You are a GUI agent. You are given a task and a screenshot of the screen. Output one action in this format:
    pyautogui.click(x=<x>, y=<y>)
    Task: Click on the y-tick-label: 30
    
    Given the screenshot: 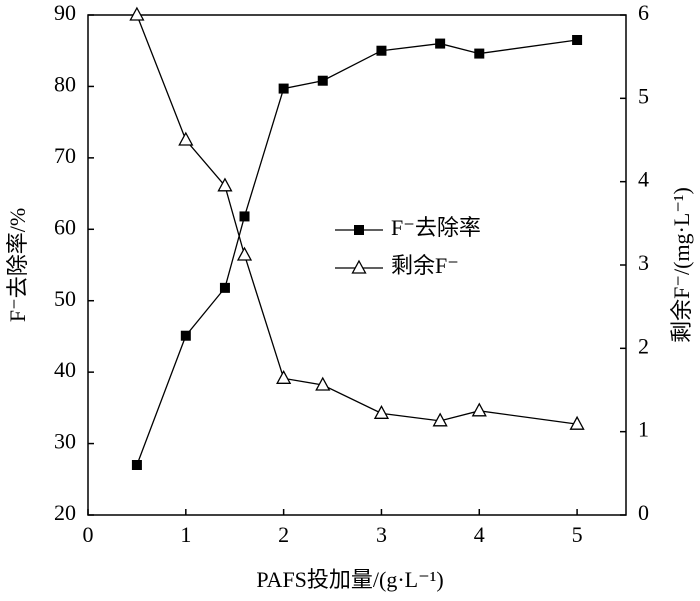 What is the action you would take?
    pyautogui.click(x=65, y=441)
    